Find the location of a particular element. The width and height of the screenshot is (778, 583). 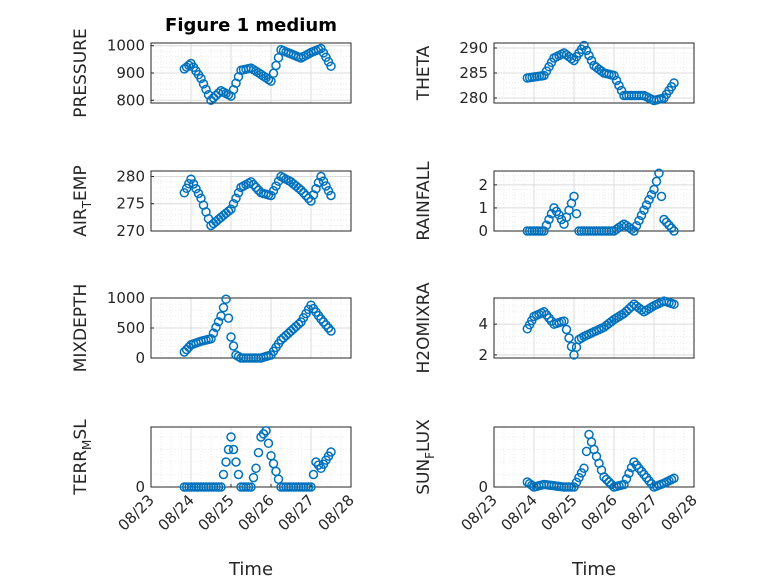

y-axis-label-8: SUNFLUX is located at coordinates (425, 457).